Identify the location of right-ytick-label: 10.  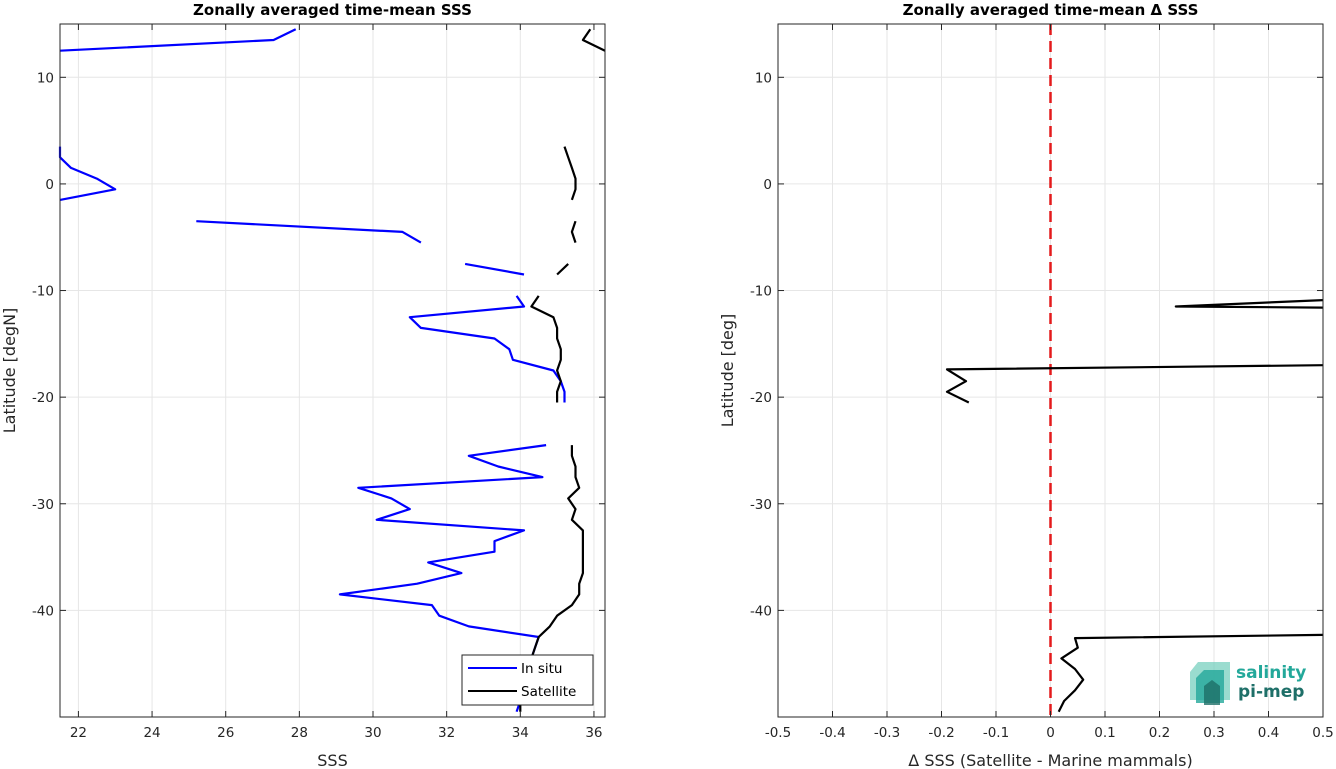
(763, 78).